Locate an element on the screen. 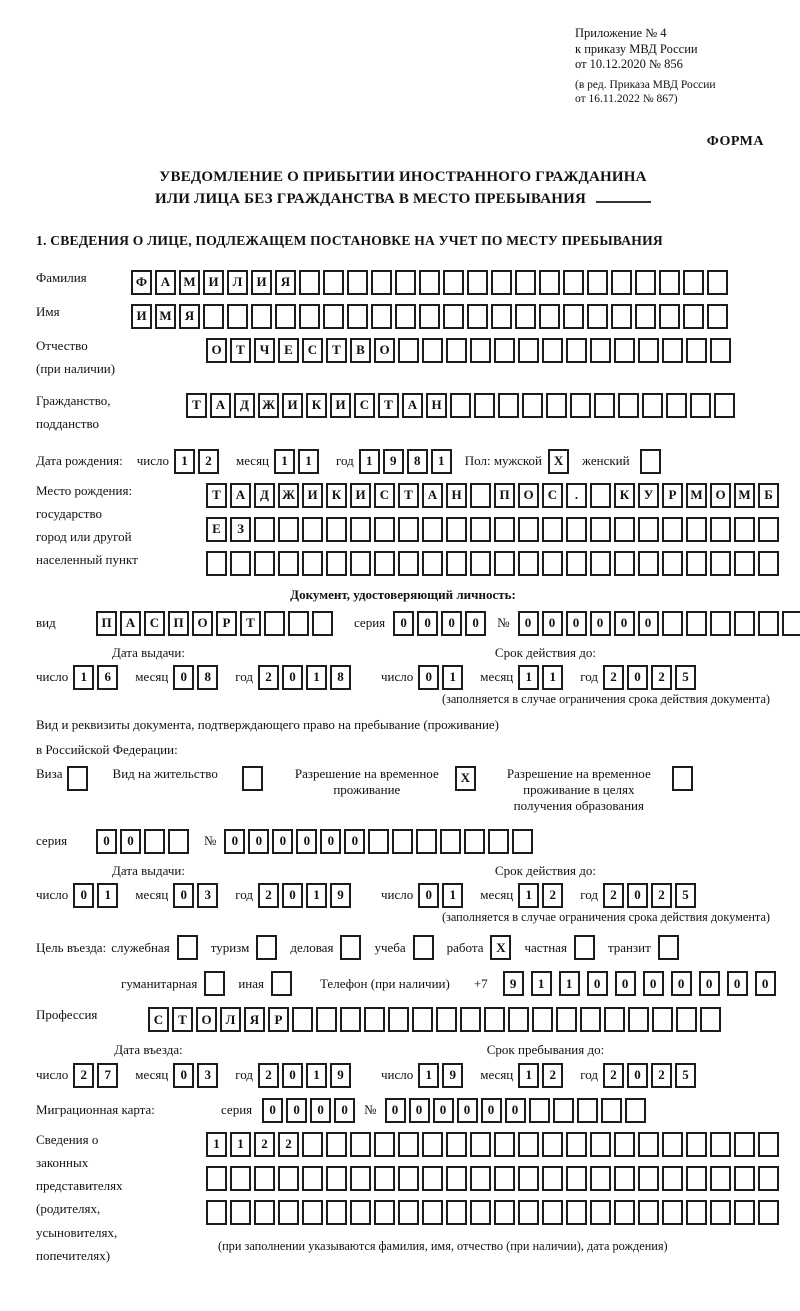 The height and width of the screenshot is (1311, 800). char-cell: Т is located at coordinates (408, 495).